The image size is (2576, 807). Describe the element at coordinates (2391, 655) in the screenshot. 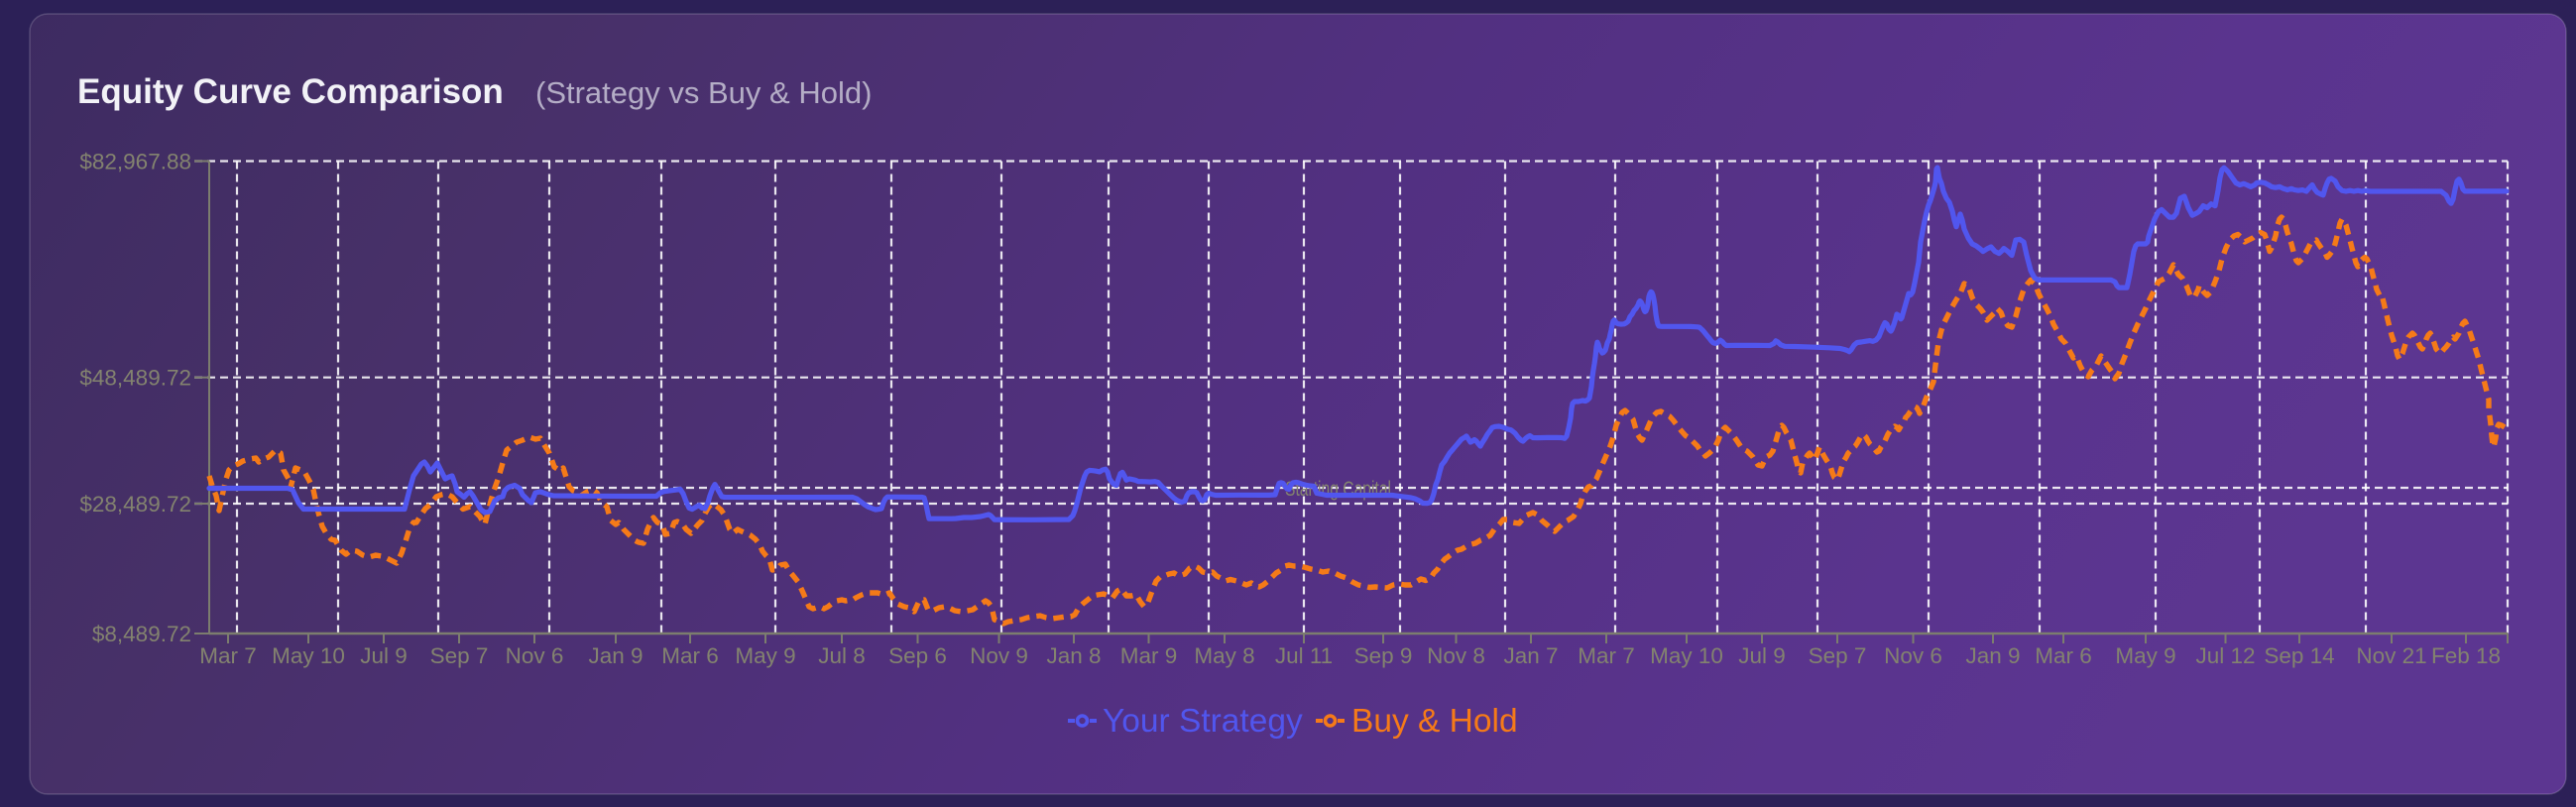

I see `svg-text: Nov 21` at that location.